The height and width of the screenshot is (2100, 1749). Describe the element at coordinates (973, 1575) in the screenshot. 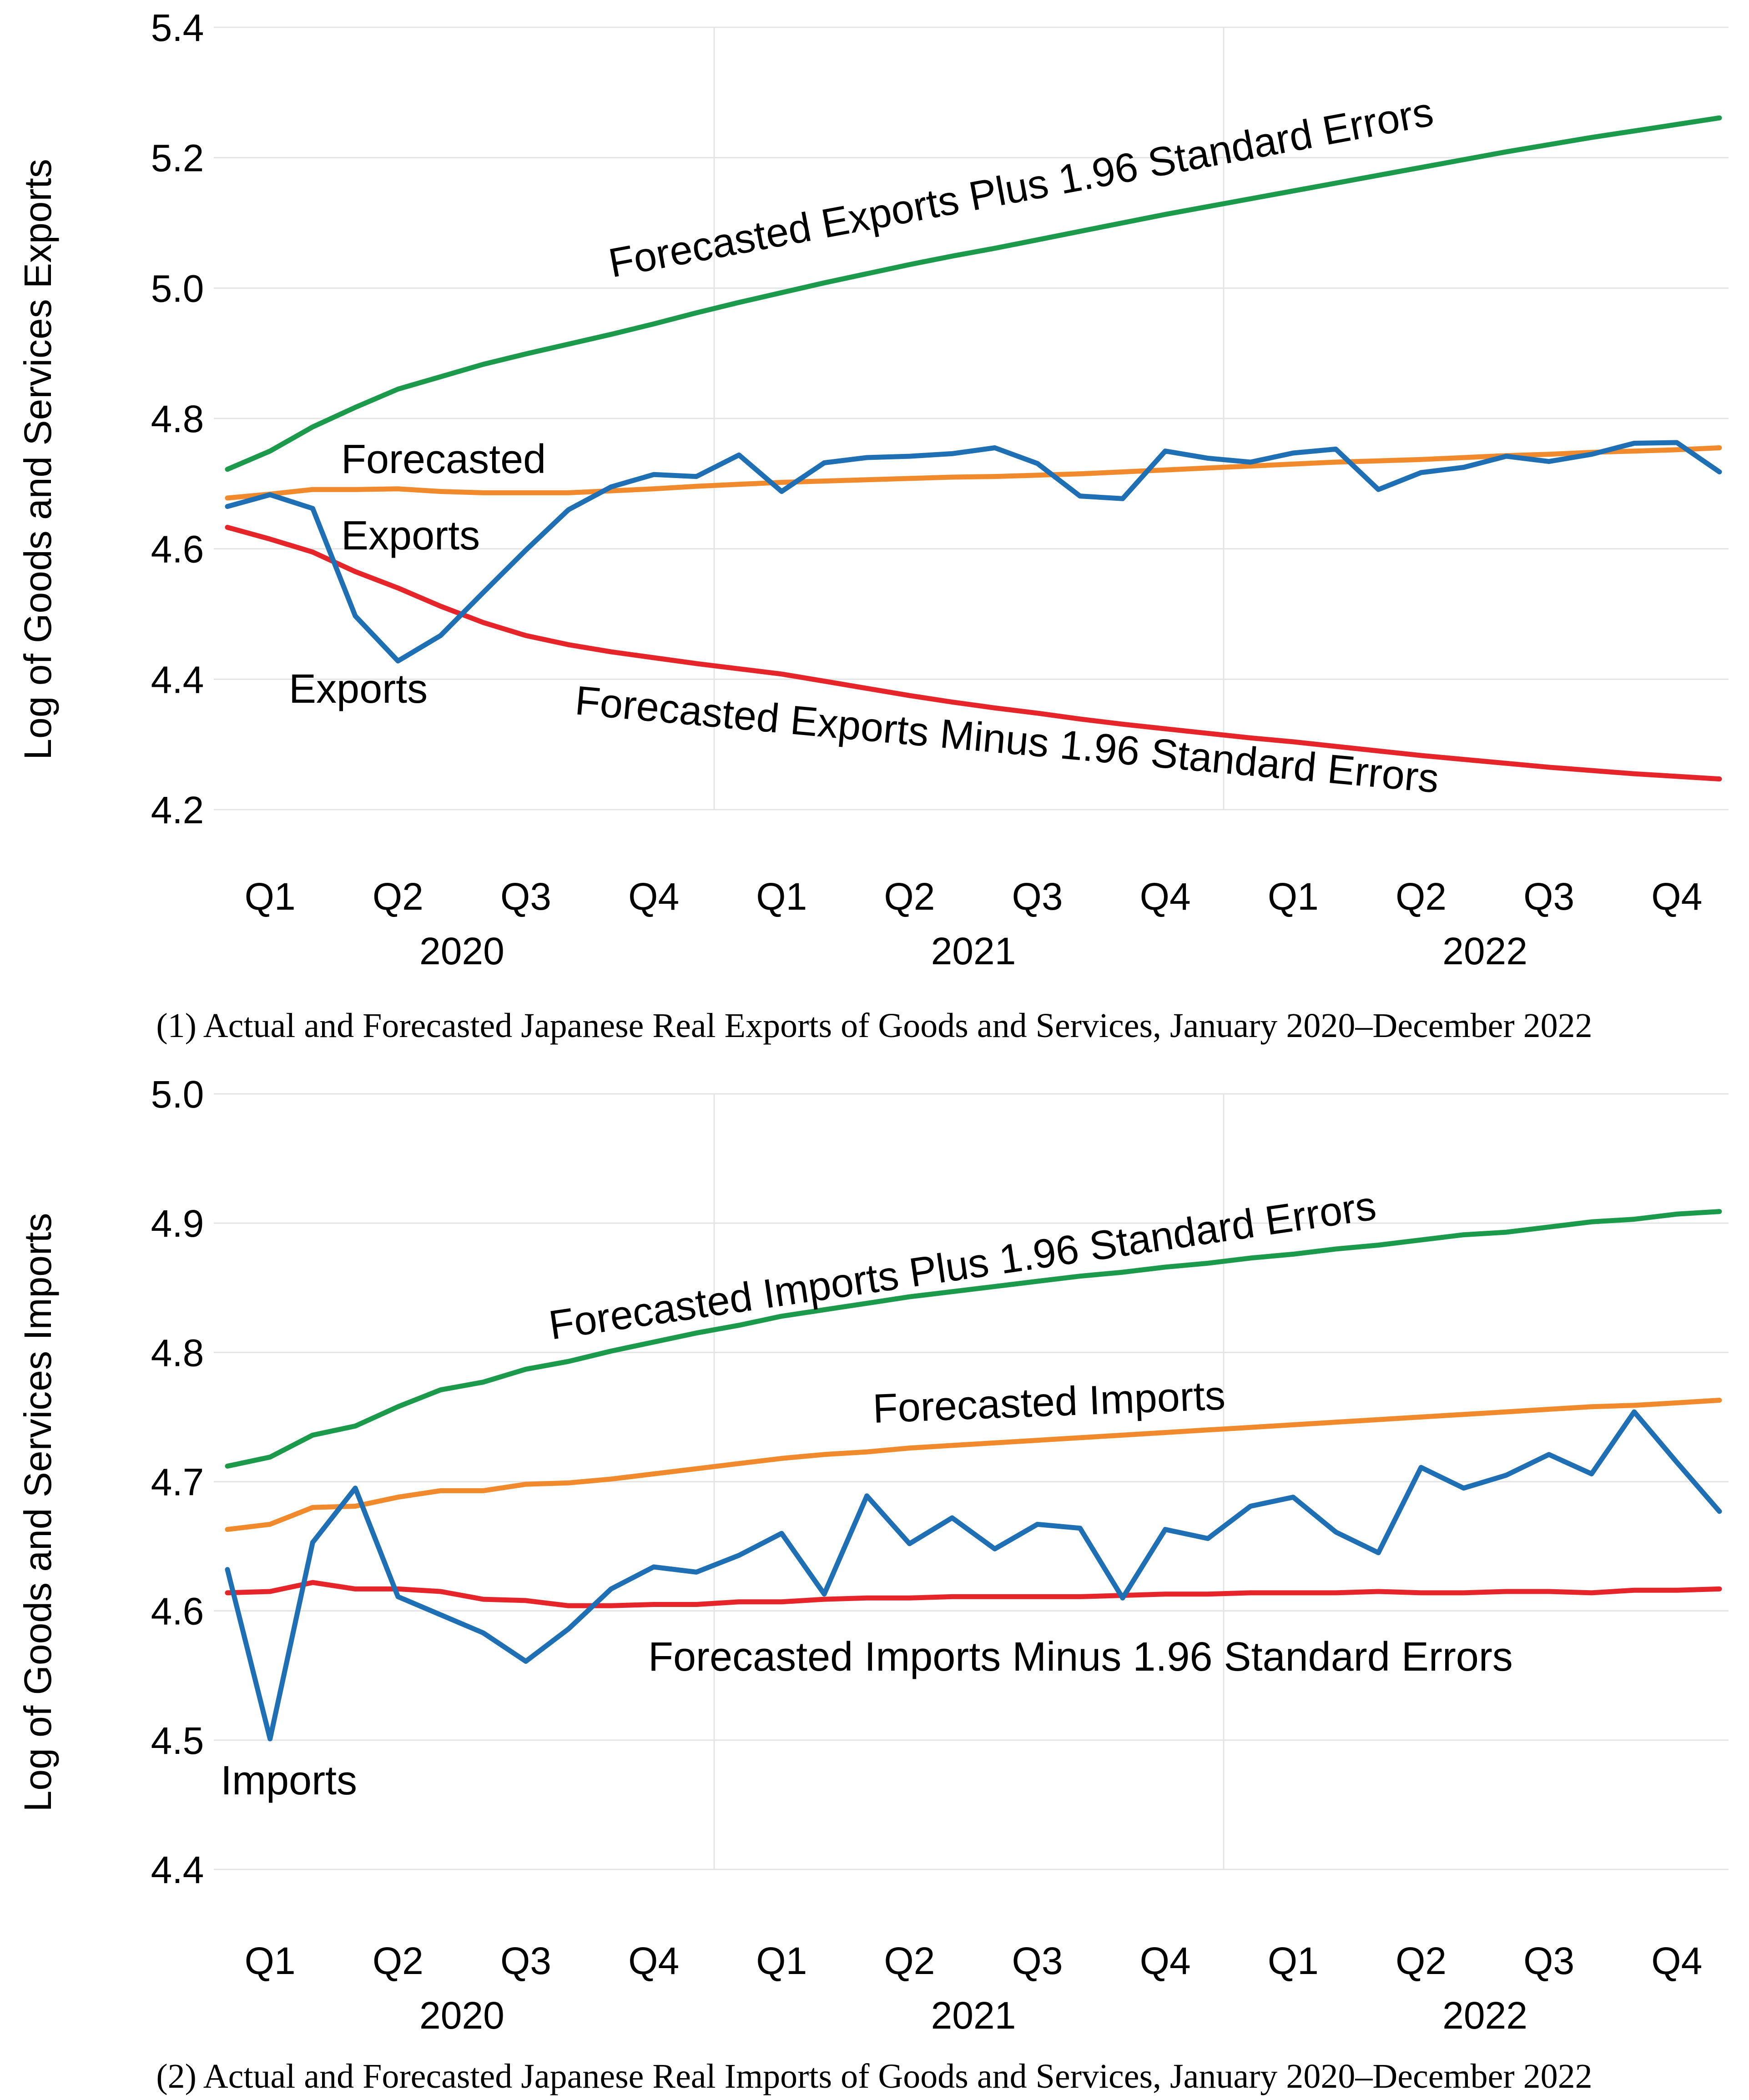

I see `series-line-imports` at that location.